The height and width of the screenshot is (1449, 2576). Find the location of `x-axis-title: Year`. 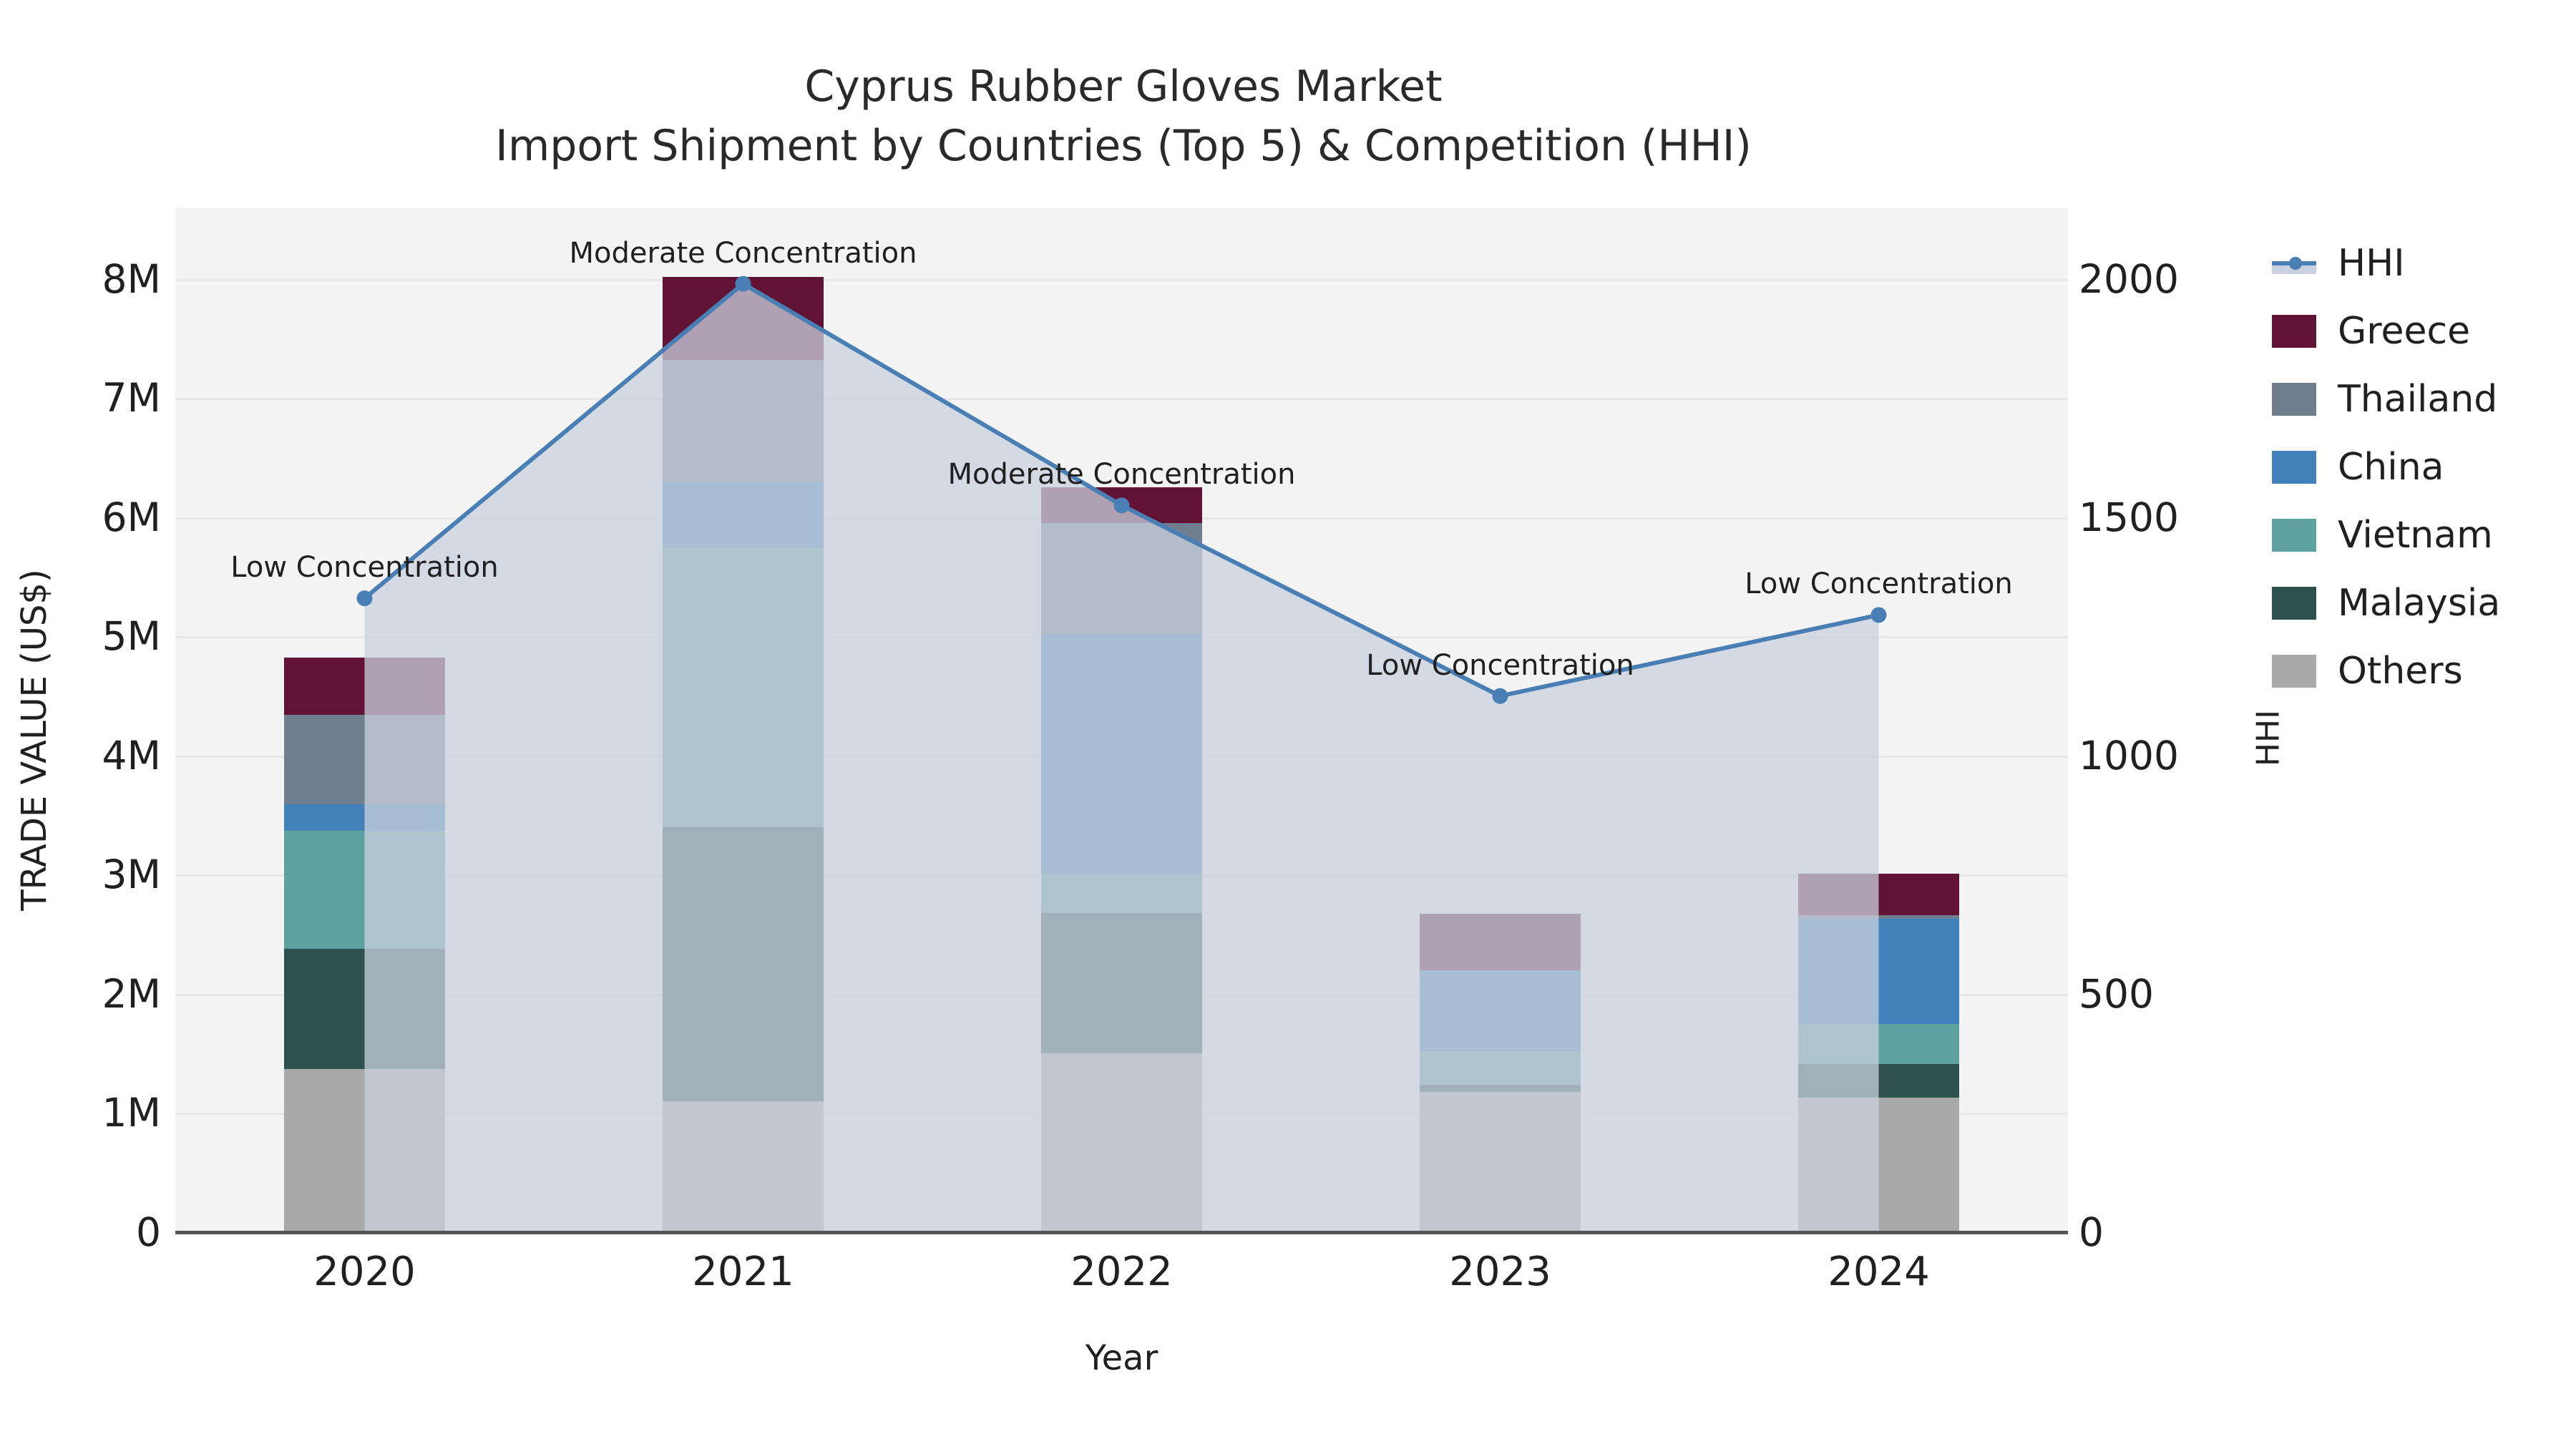

x-axis-title: Year is located at coordinates (1121, 1358).